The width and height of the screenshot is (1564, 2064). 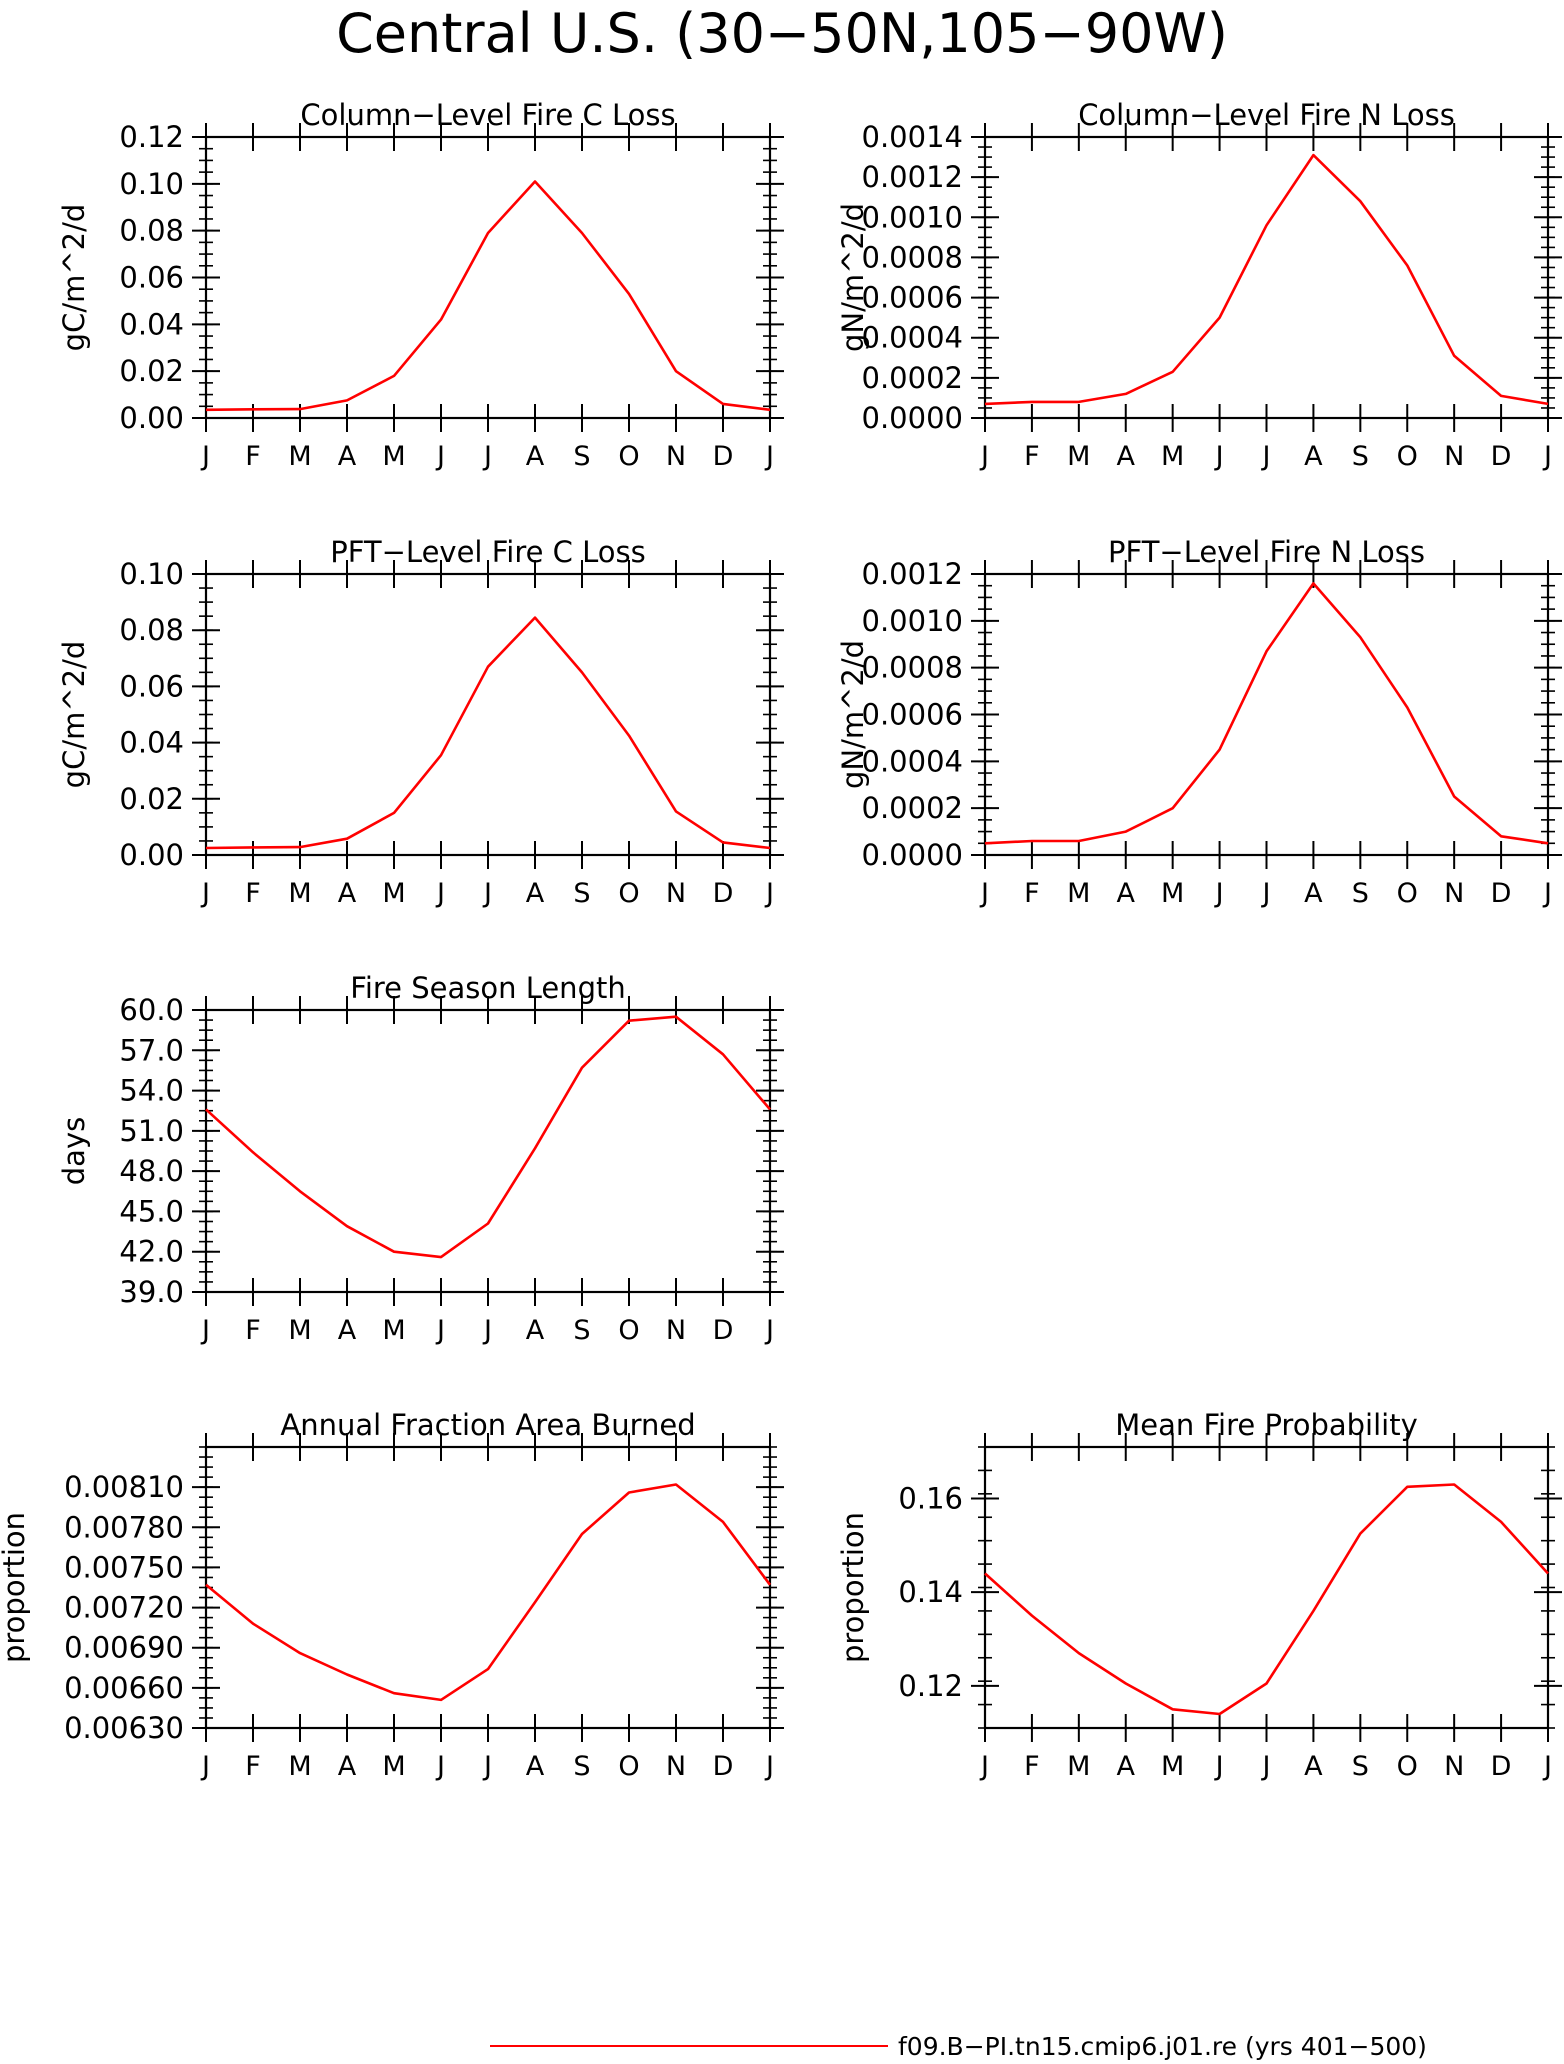 I want to click on y-tick-label: 0.0004, so click(x=912, y=338).